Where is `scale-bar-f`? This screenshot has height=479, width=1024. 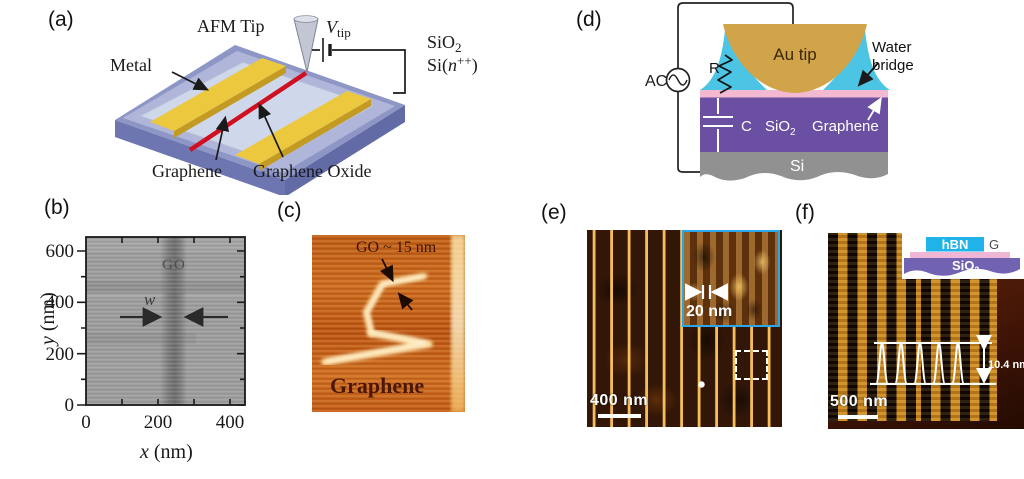
scale-bar-f is located at coordinates (858, 417).